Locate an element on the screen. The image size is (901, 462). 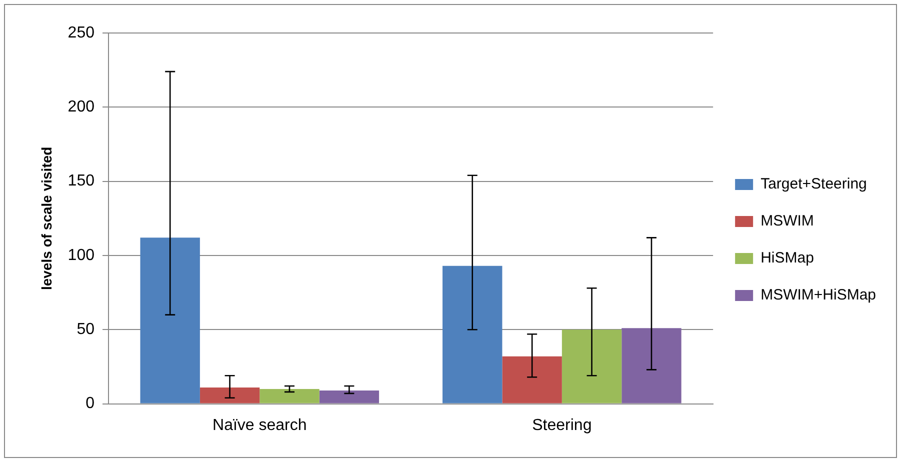
x-tick-label: Naïve search is located at coordinates (259, 425).